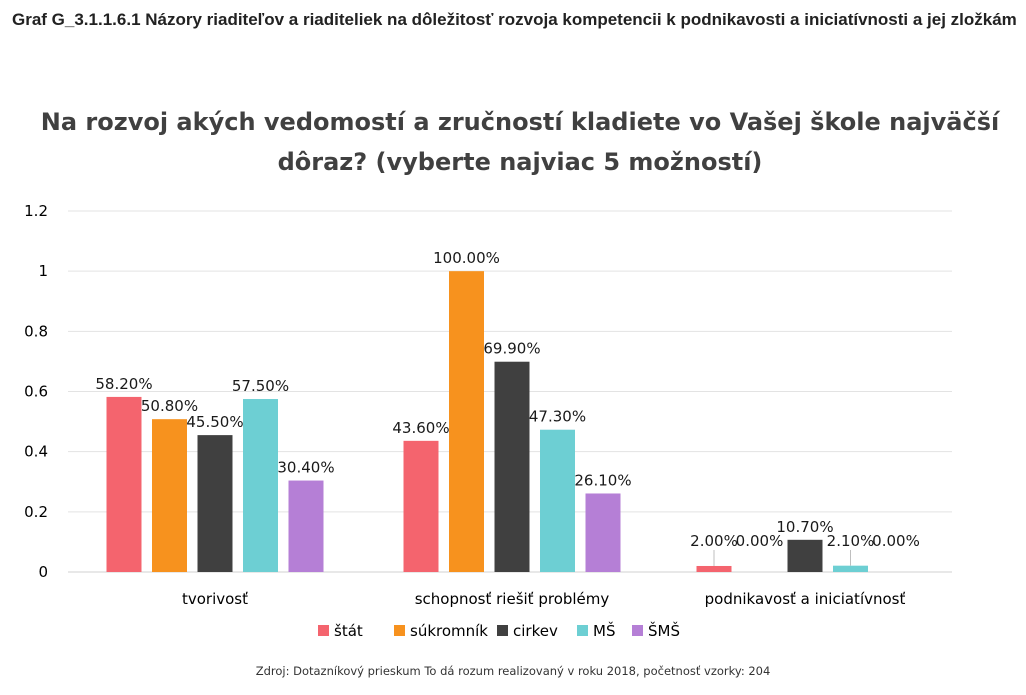  I want to click on y-tick-label: 1, so click(43, 271).